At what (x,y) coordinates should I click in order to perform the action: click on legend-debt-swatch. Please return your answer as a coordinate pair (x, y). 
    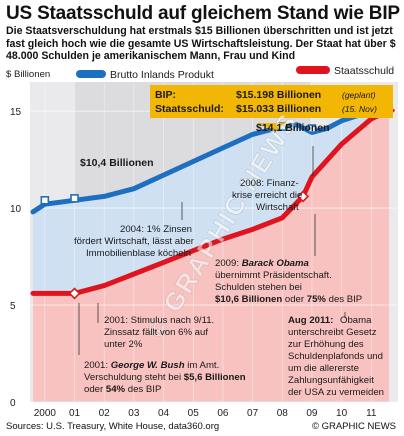
    Looking at the image, I should click on (313, 70).